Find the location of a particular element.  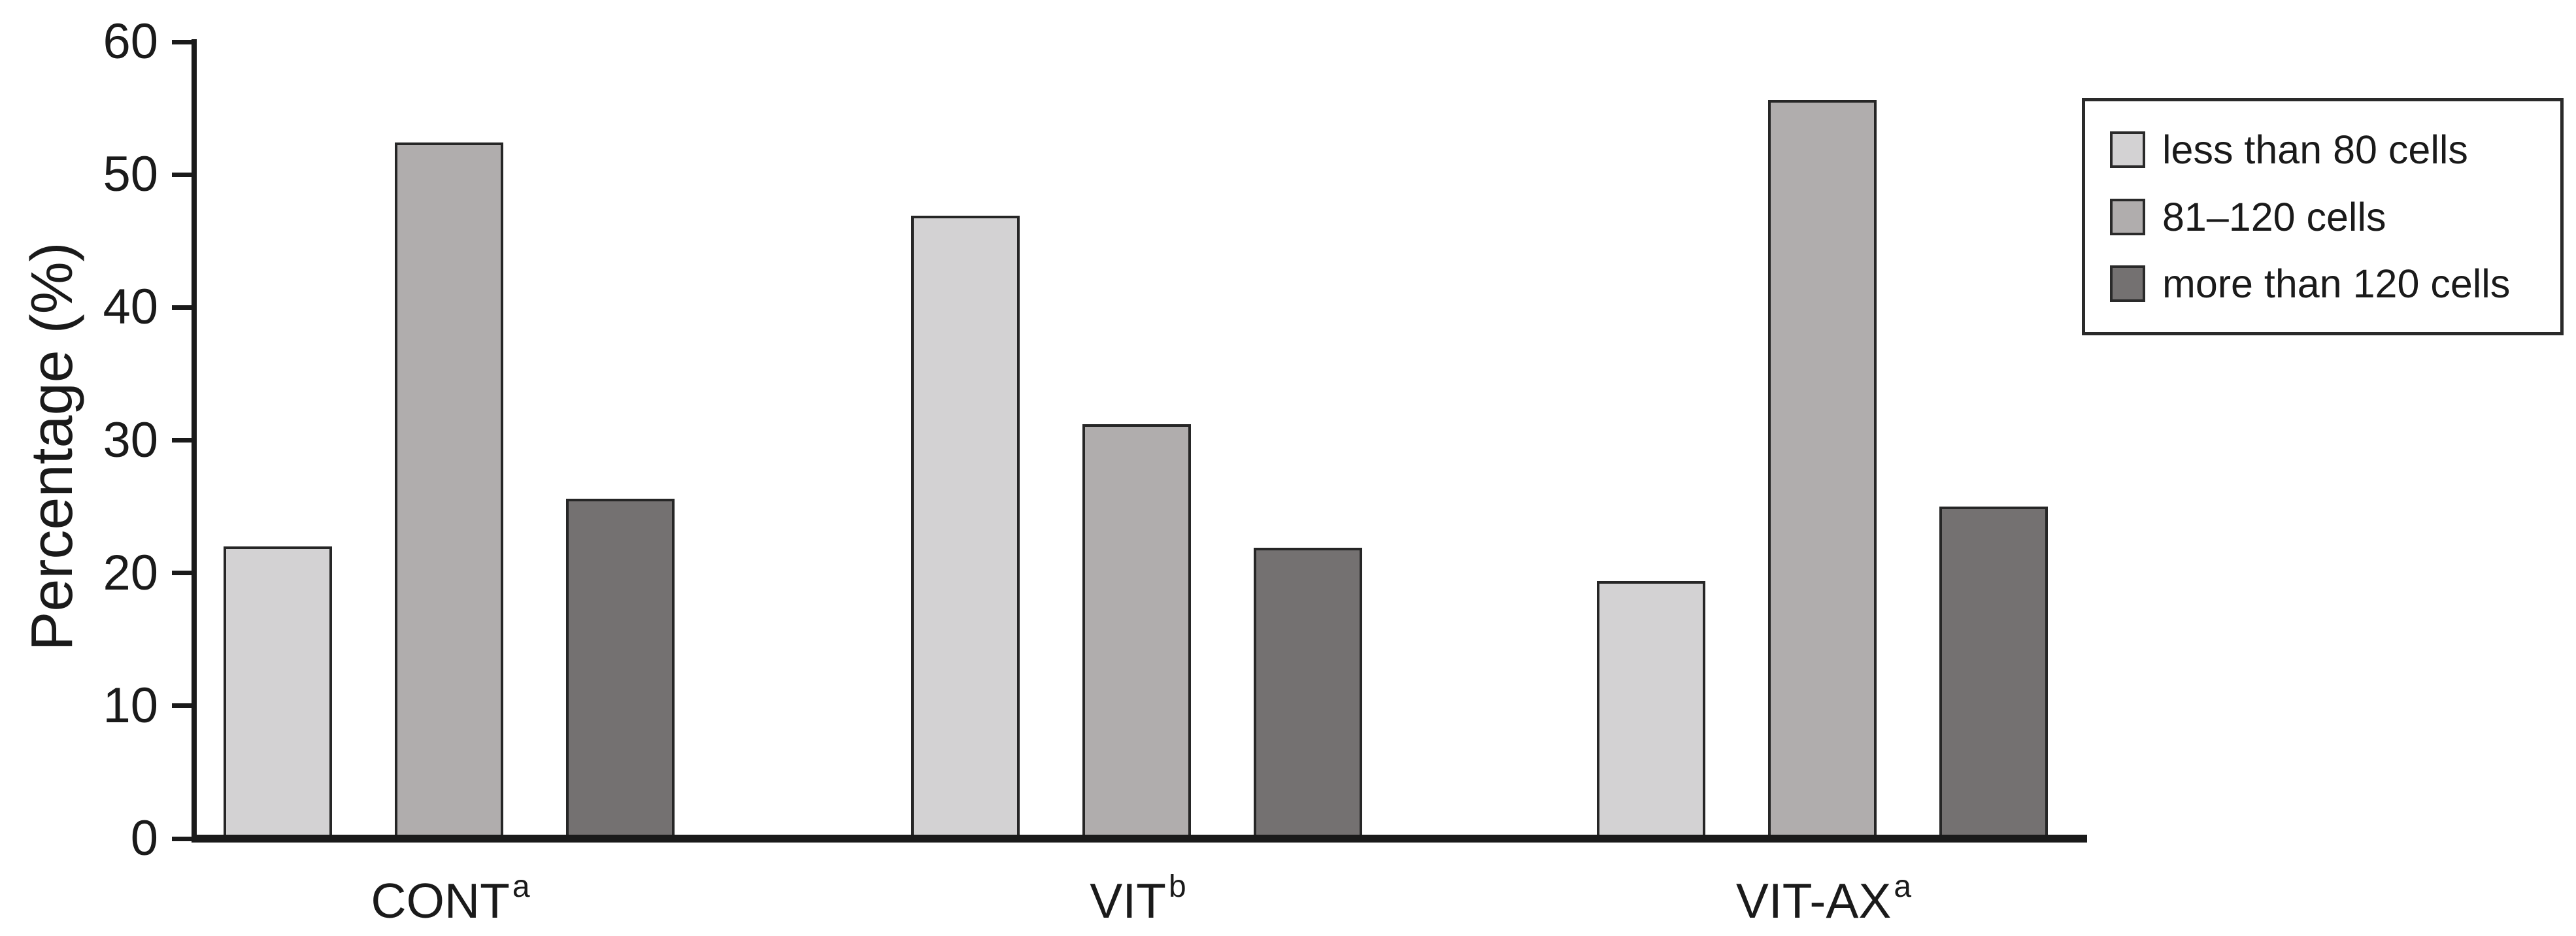

x-axis-line is located at coordinates (1140, 839).